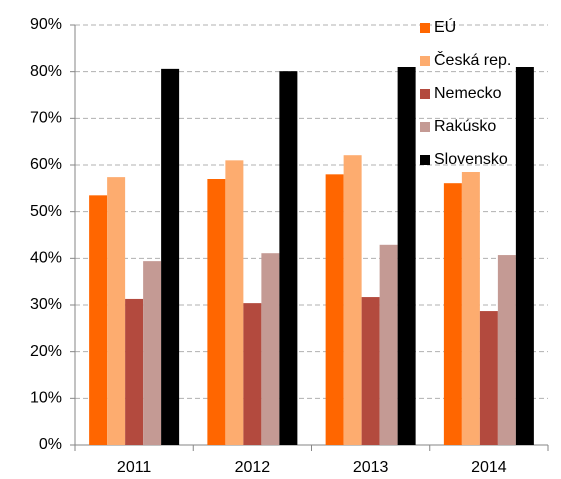 The width and height of the screenshot is (561, 479). What do you see at coordinates (46, 304) in the screenshot?
I see `y-tick-label: 30%` at bounding box center [46, 304].